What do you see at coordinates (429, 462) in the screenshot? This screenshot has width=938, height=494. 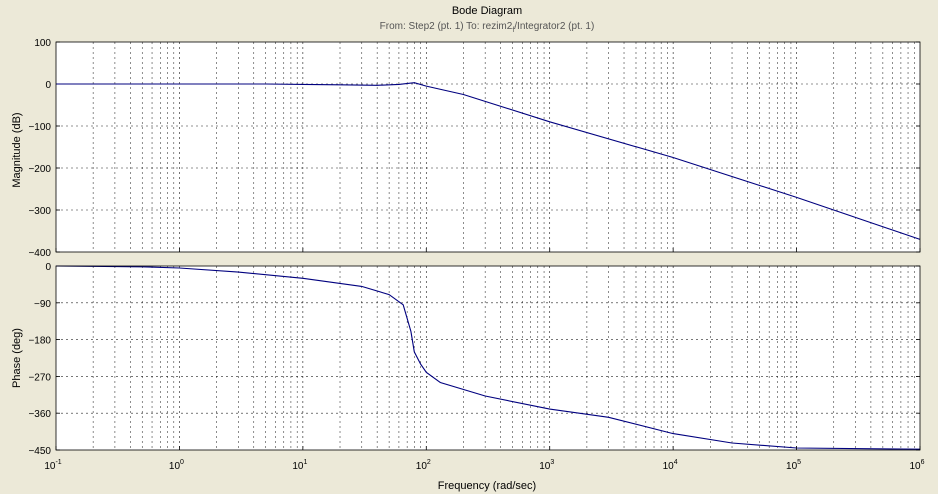 I see `x-tick-exponent: 2` at bounding box center [429, 462].